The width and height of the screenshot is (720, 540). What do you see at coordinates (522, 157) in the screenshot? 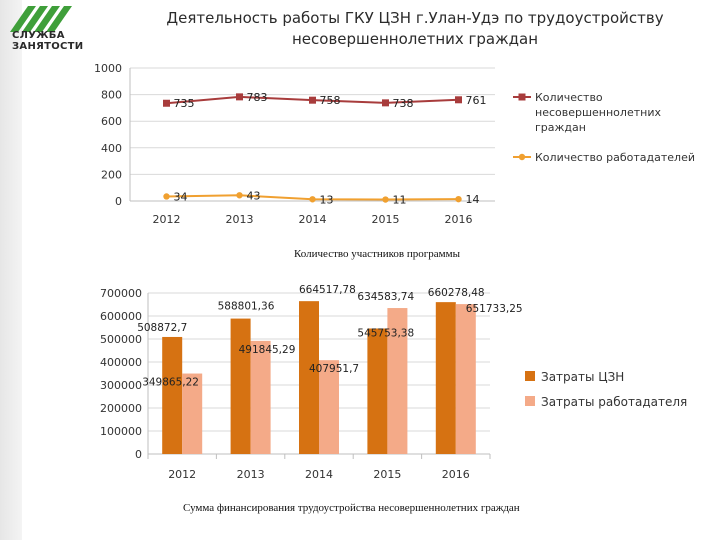
I see `legend-2-marker` at bounding box center [522, 157].